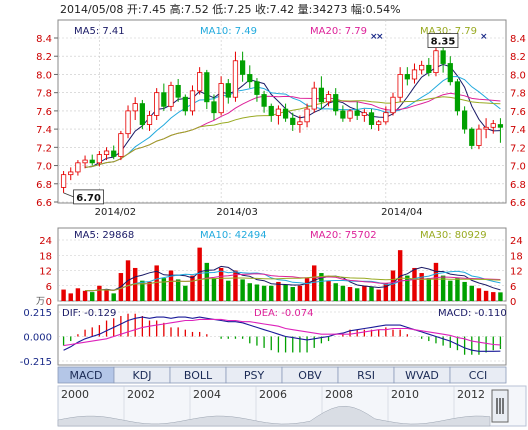 Image resolution: width=528 pixels, height=430 pixels. I want to click on price-y-tick-label: 8.2, so click(44, 57).